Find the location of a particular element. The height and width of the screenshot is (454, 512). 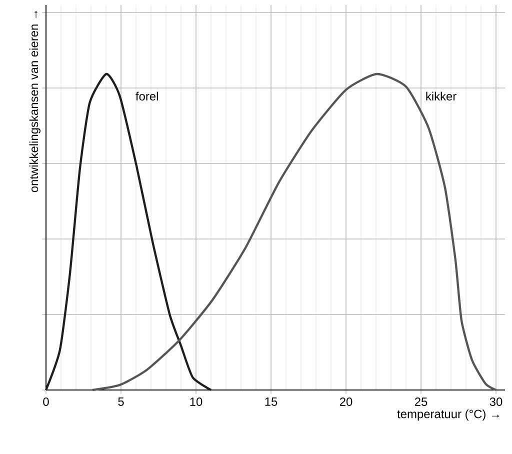

x-tick-label: 30 is located at coordinates (496, 402).